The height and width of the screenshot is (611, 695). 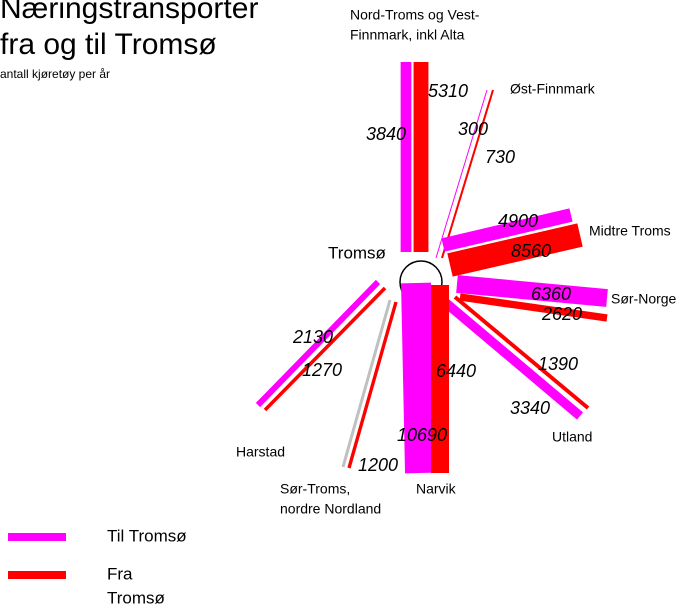 What do you see at coordinates (378, 465) in the screenshot?
I see `fra-value: 1200` at bounding box center [378, 465].